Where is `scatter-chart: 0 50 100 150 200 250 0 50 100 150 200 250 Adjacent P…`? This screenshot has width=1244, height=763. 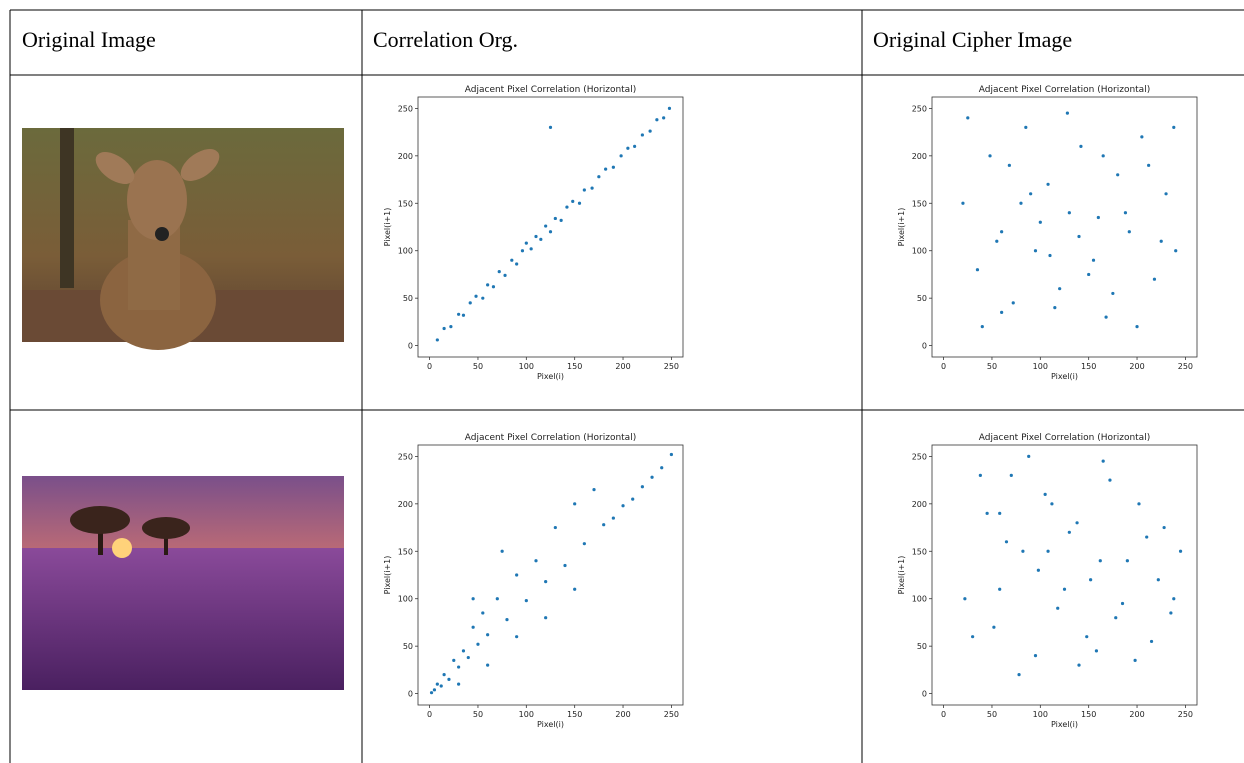
scatter-chart: 0 50 100 150 200 250 0 50 100 150 200 250 Adjacent P… is located at coordinates (1047, 233).